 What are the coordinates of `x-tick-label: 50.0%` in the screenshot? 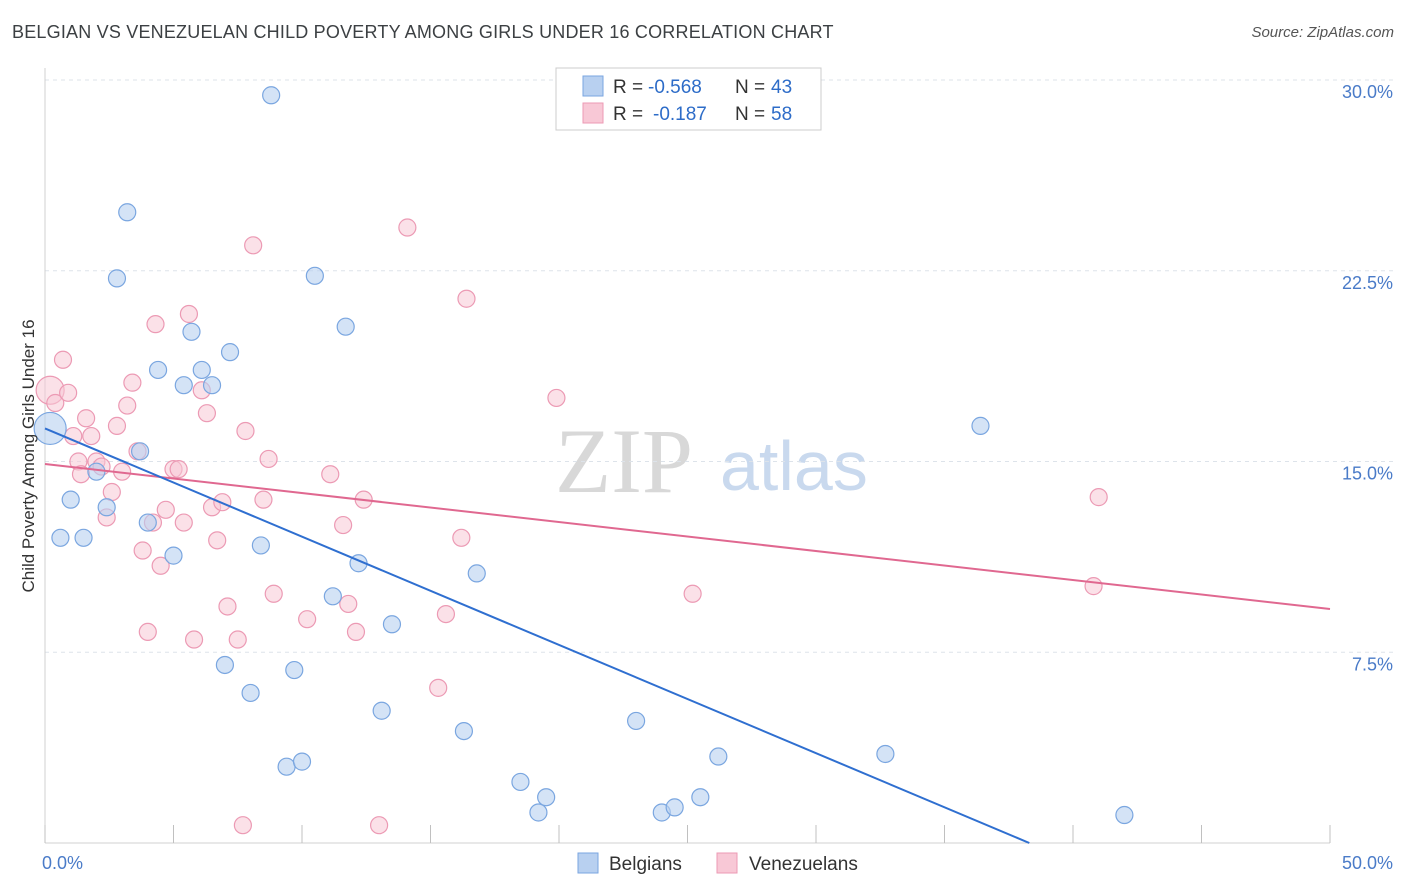 It's located at (1367, 863).